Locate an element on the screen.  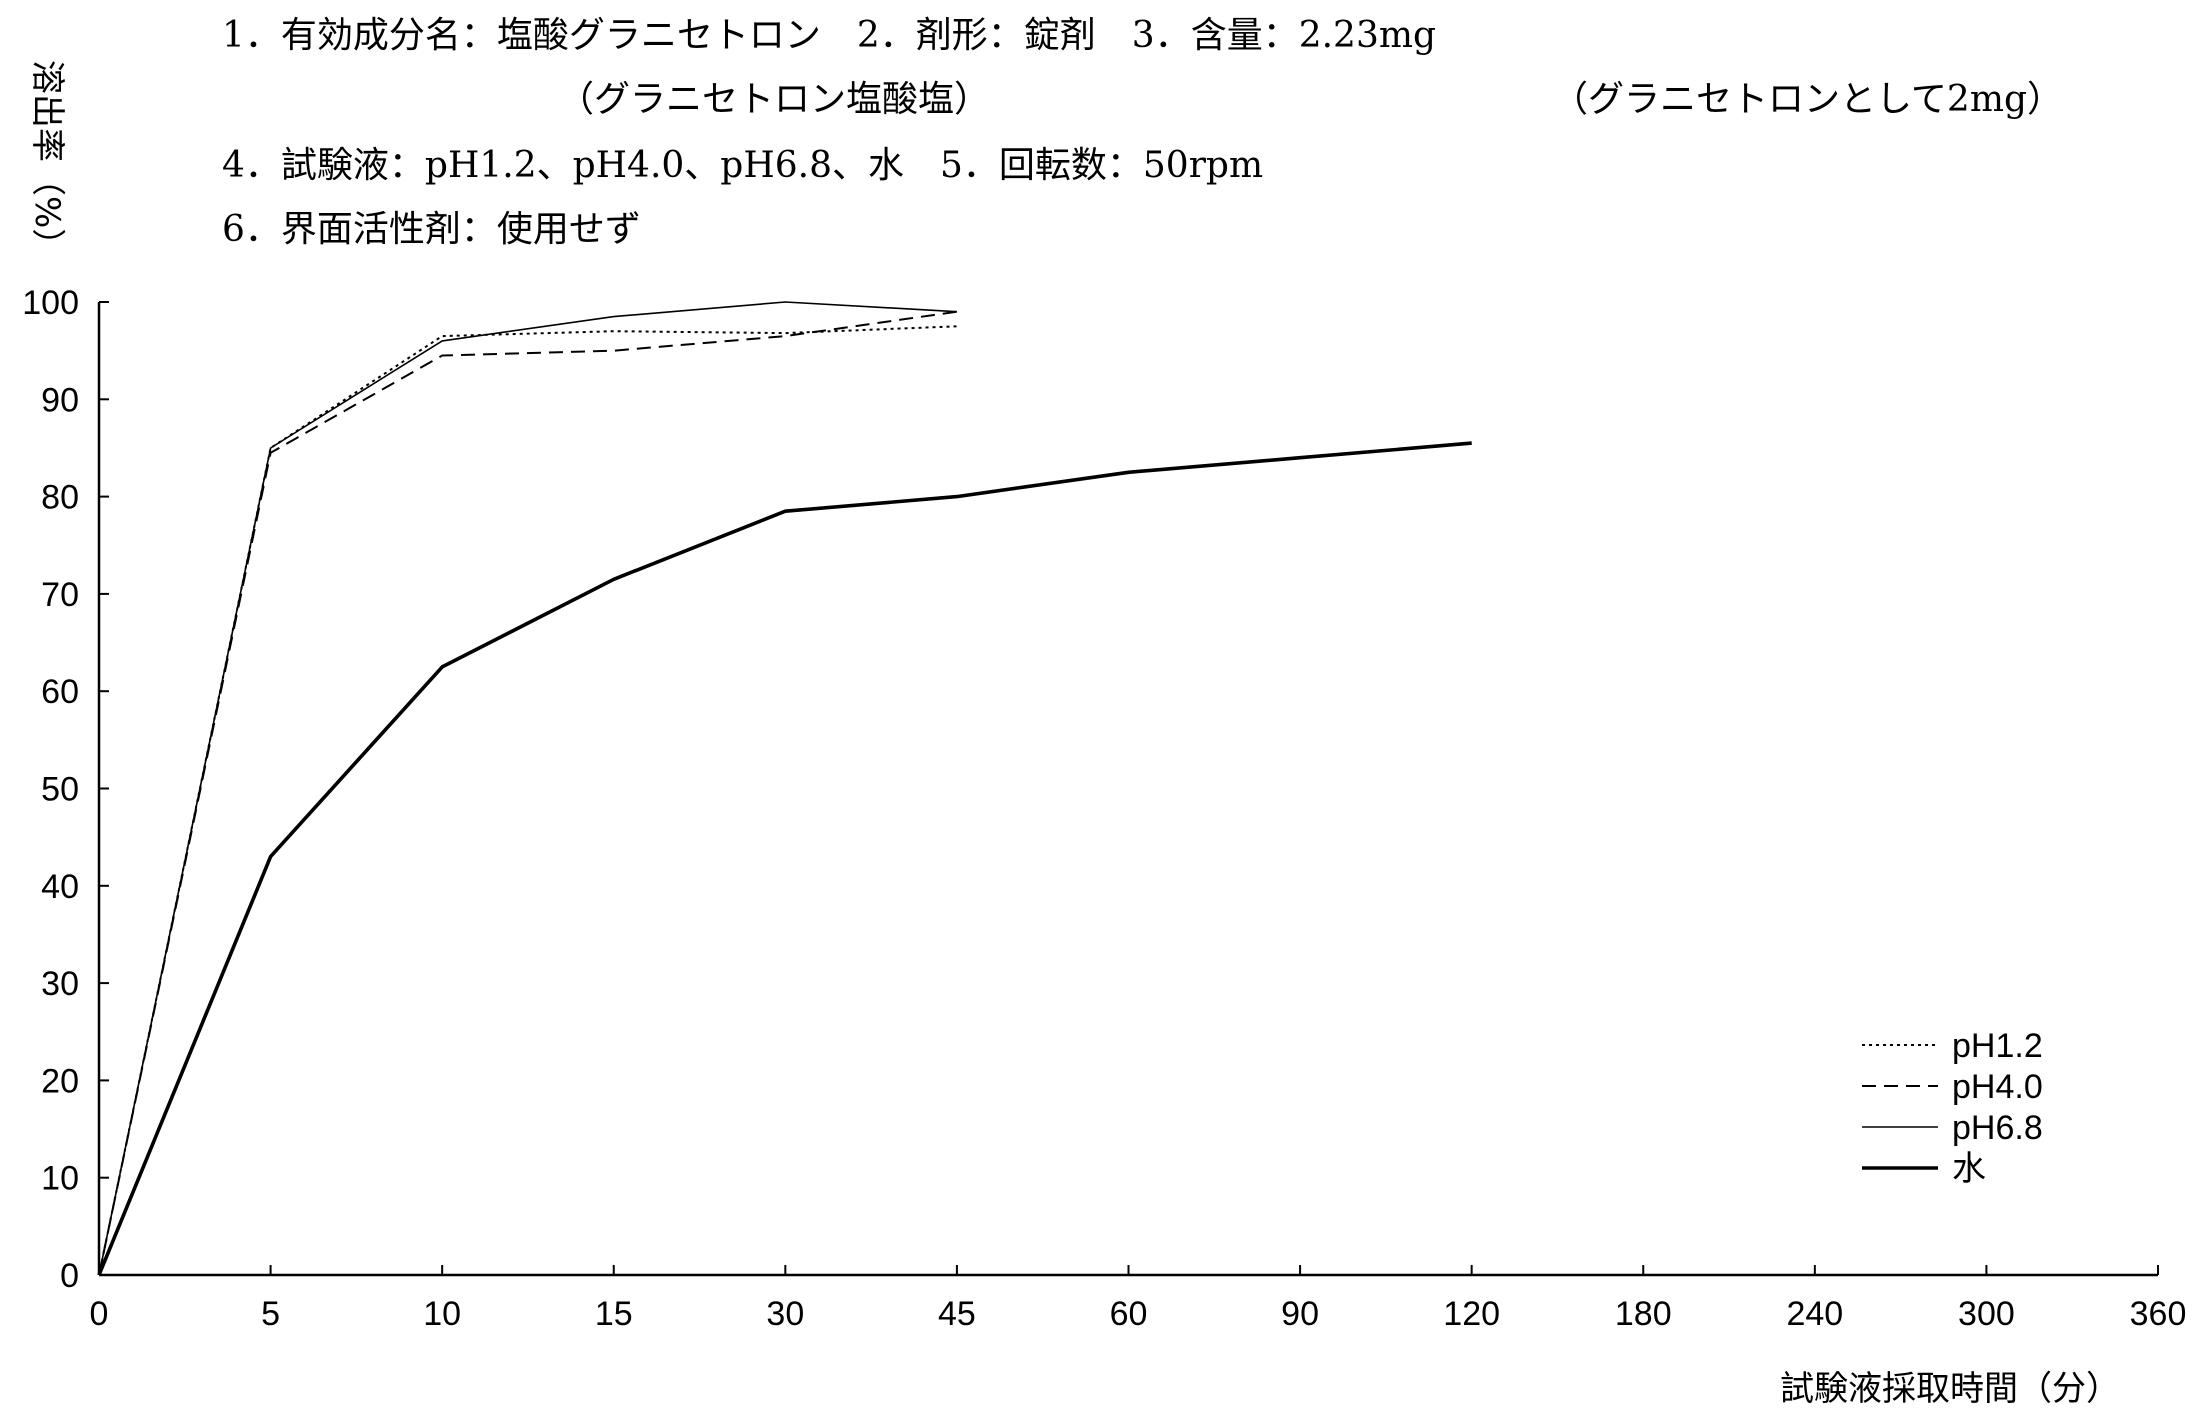
y-tick-label: 90 is located at coordinates (60, 400).